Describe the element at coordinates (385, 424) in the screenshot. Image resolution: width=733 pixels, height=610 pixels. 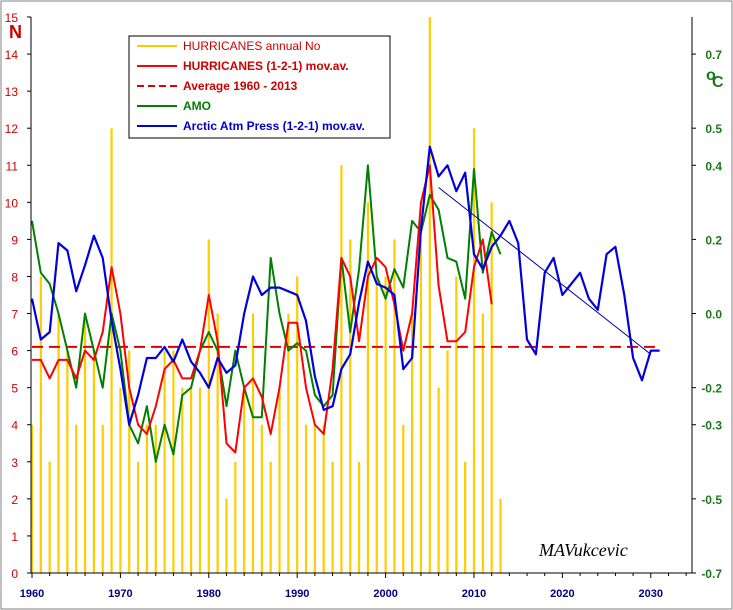
I see `hurricane-bar-2000` at that location.